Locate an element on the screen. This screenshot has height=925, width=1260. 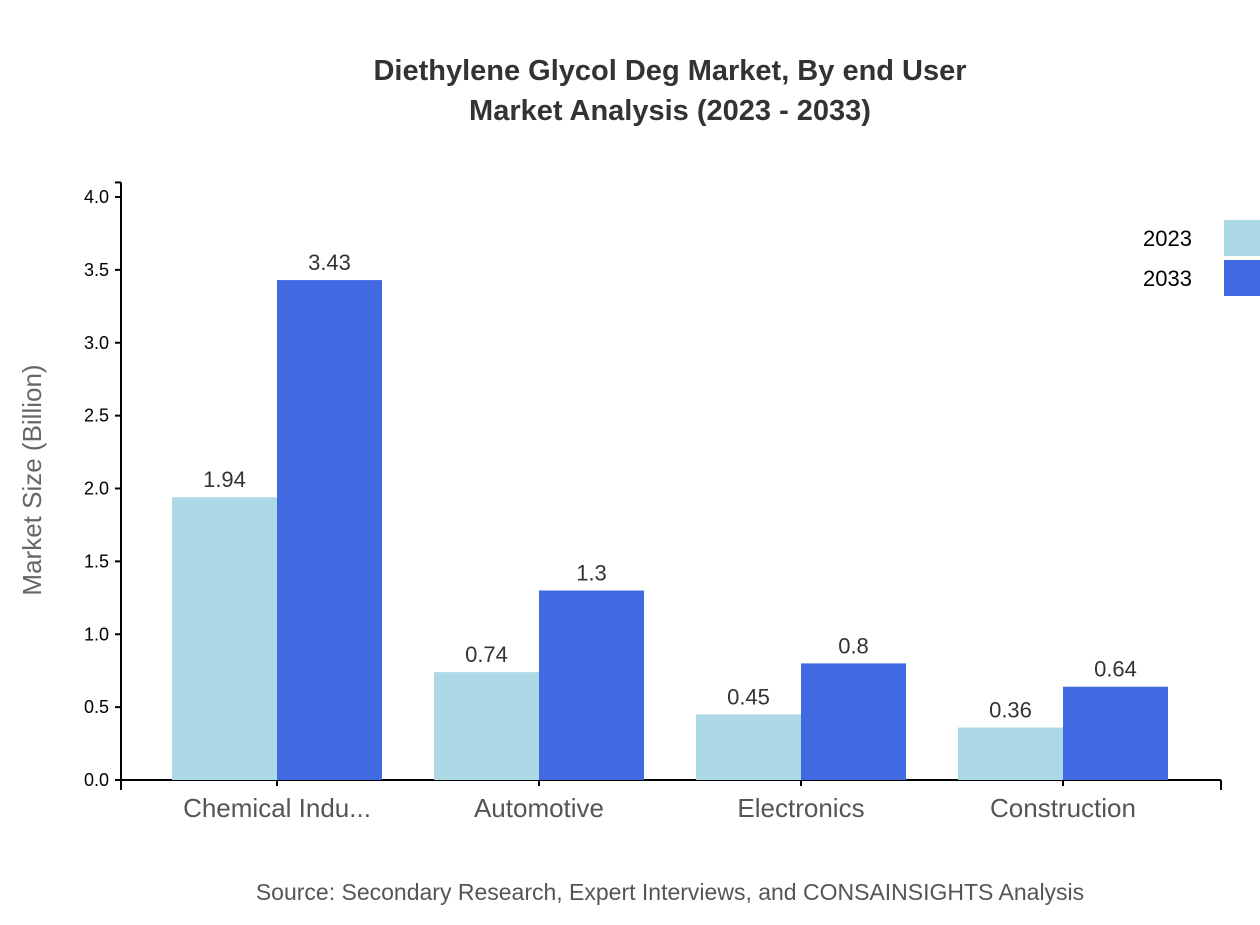
y-tick-label: 1.0 is located at coordinates (96, 634).